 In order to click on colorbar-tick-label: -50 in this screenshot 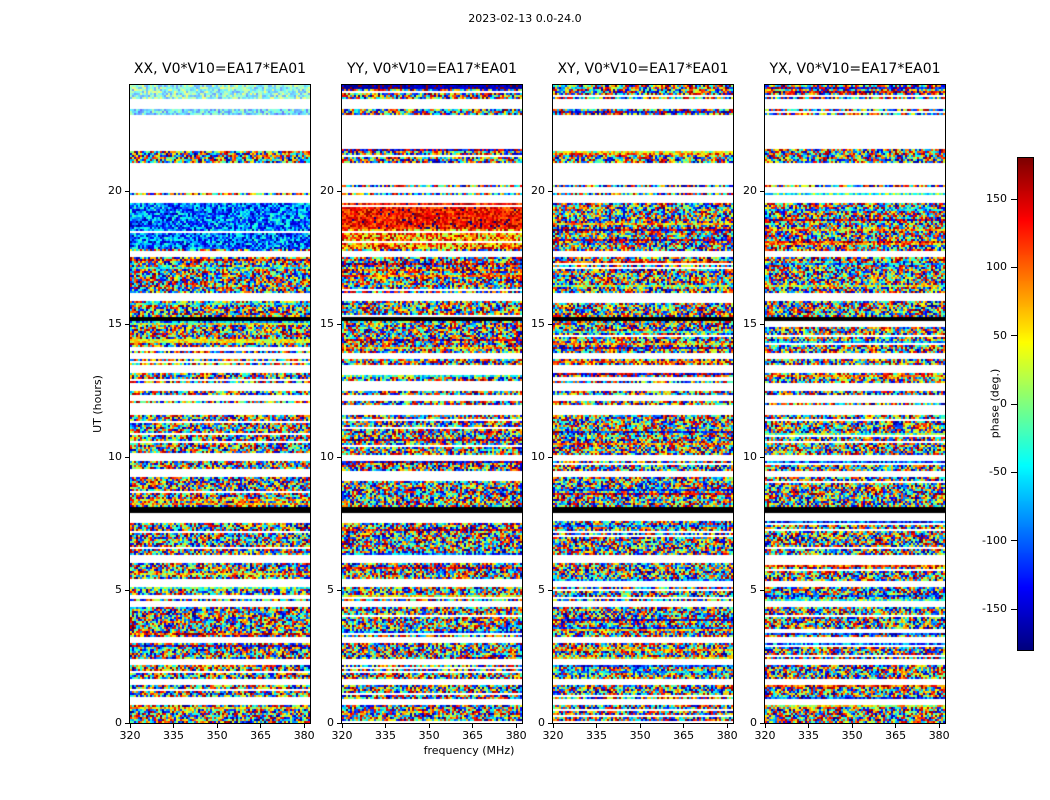, I will do `click(998, 472)`.